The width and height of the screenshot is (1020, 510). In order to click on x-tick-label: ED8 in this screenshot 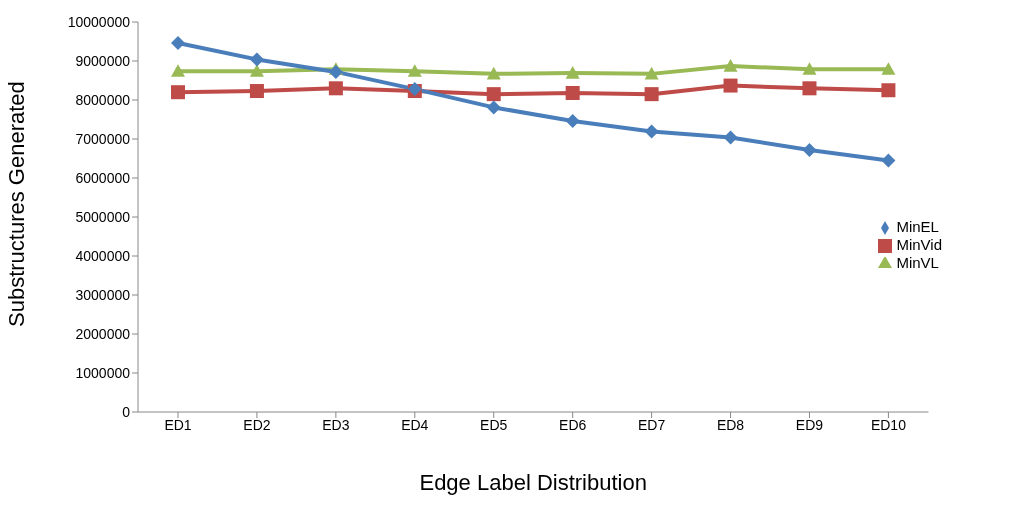, I will do `click(730, 424)`.